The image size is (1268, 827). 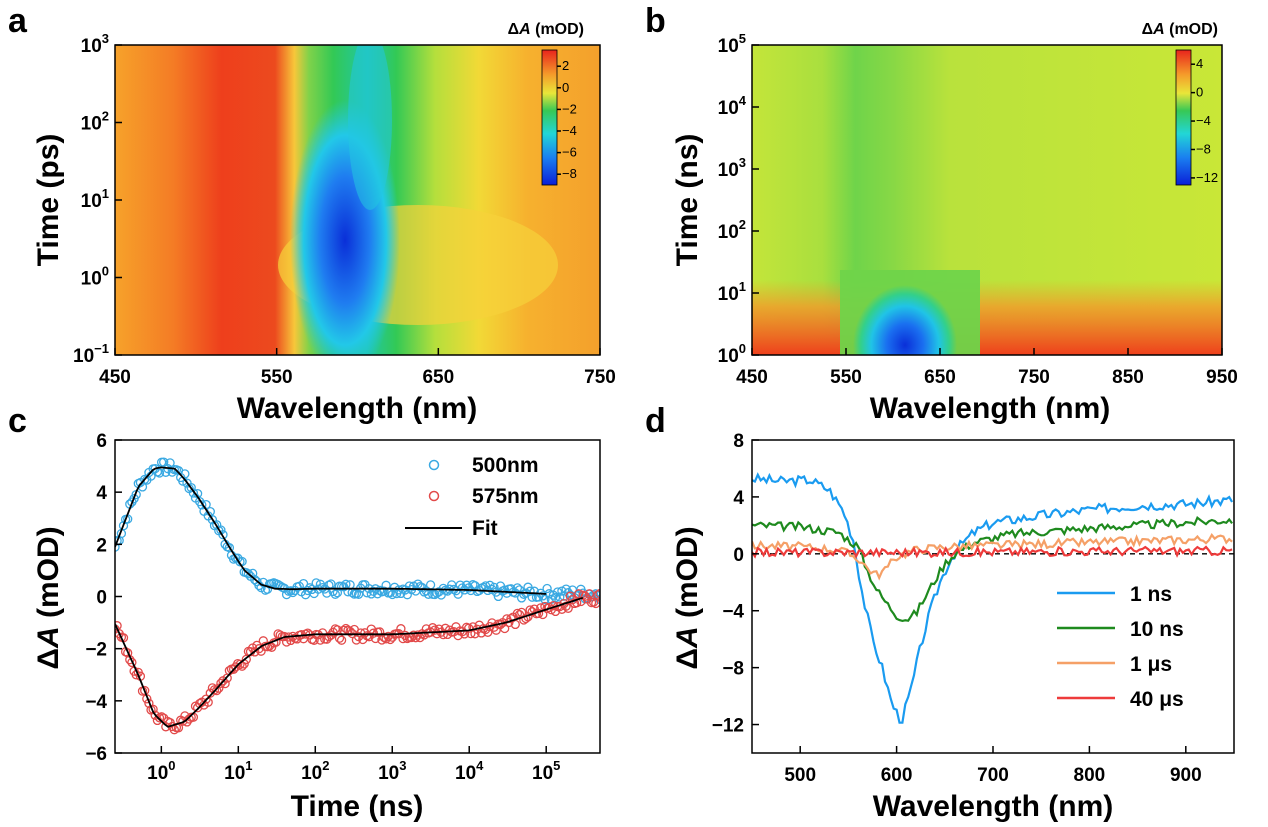 I want to click on y-tick-label: 10³, so click(x=95, y=44).